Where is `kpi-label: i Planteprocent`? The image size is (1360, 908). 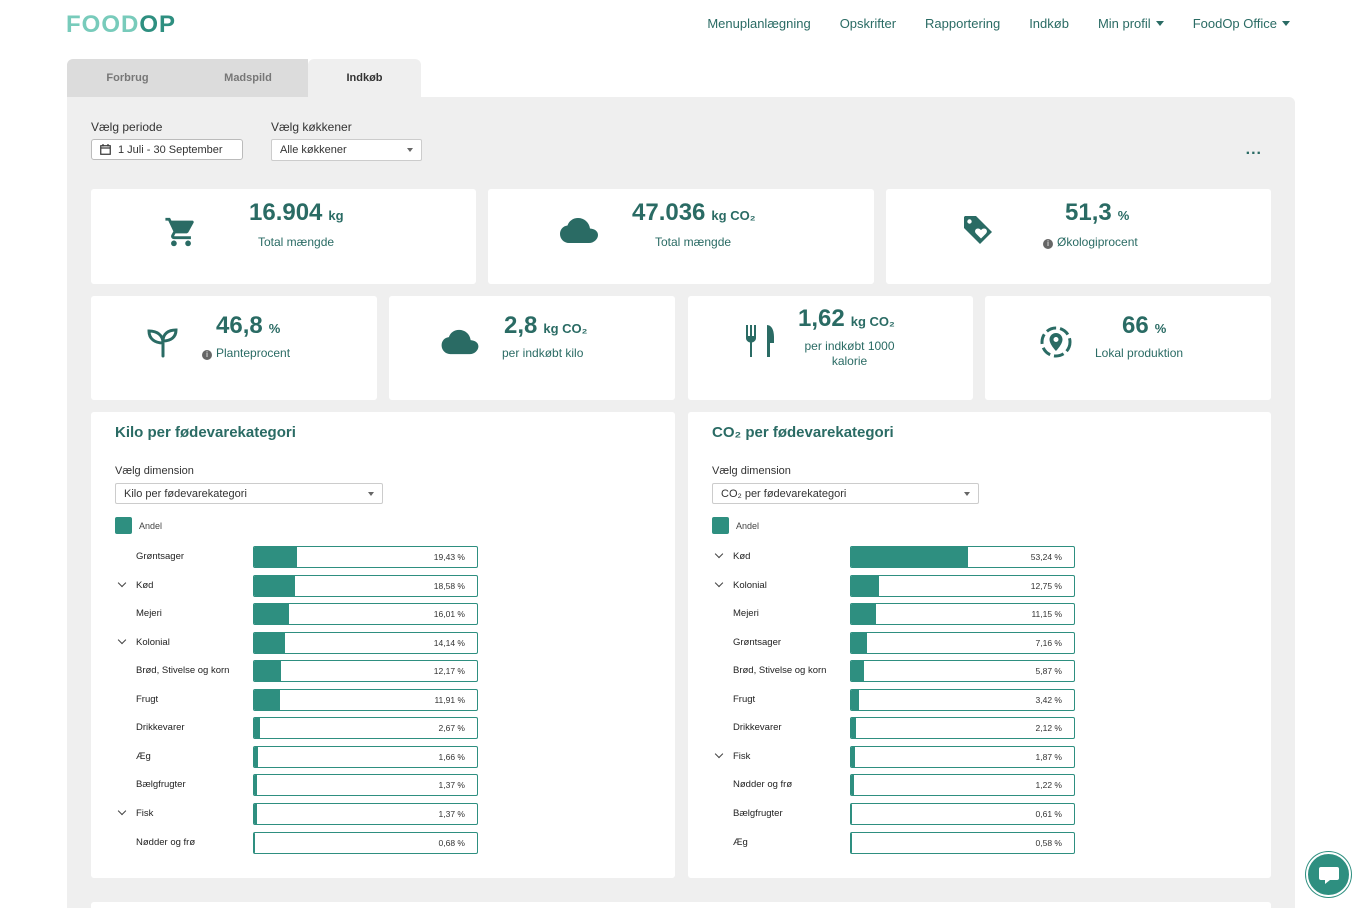 kpi-label: i Planteprocent is located at coordinates (246, 353).